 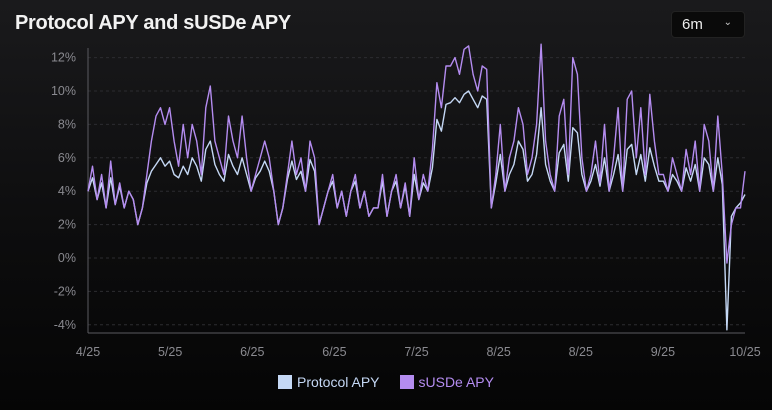 I want to click on legend-item-susde-apy: sUSDe APY, so click(x=446, y=382).